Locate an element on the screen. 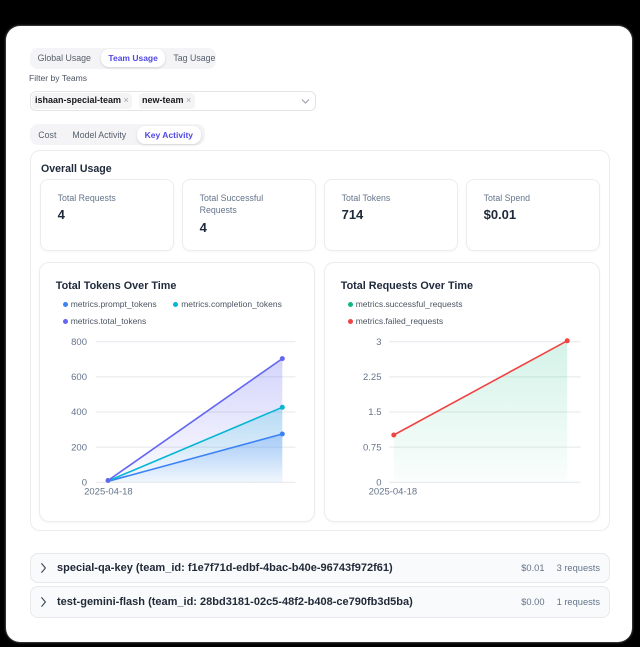 The image size is (640, 647). svg-text: 600 is located at coordinates (79, 377).